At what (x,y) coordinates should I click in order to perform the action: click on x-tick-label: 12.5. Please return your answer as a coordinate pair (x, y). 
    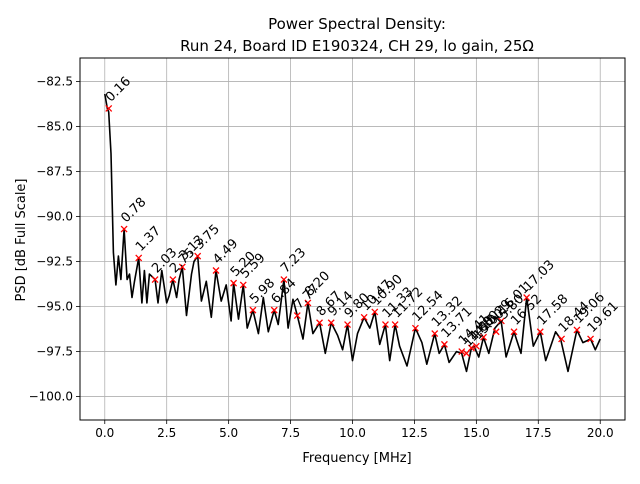
    Looking at the image, I should click on (414, 433).